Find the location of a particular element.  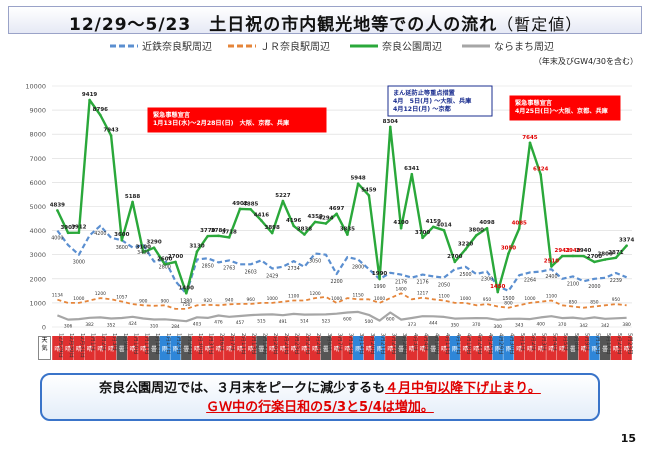

x-tick-label: 12月29日 is located at coordinates (60, 345).